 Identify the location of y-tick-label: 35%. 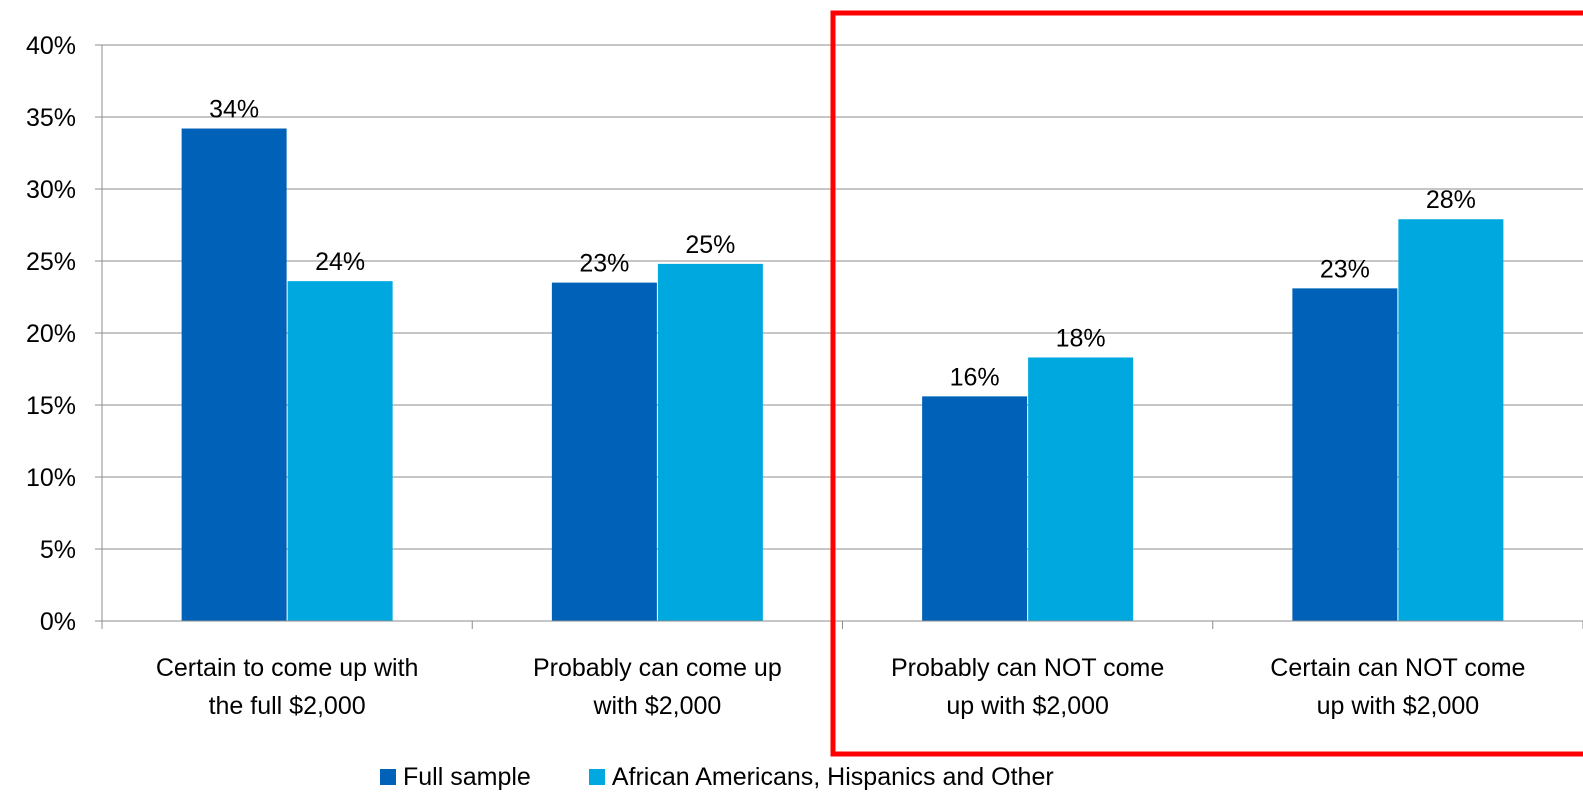
(51, 118).